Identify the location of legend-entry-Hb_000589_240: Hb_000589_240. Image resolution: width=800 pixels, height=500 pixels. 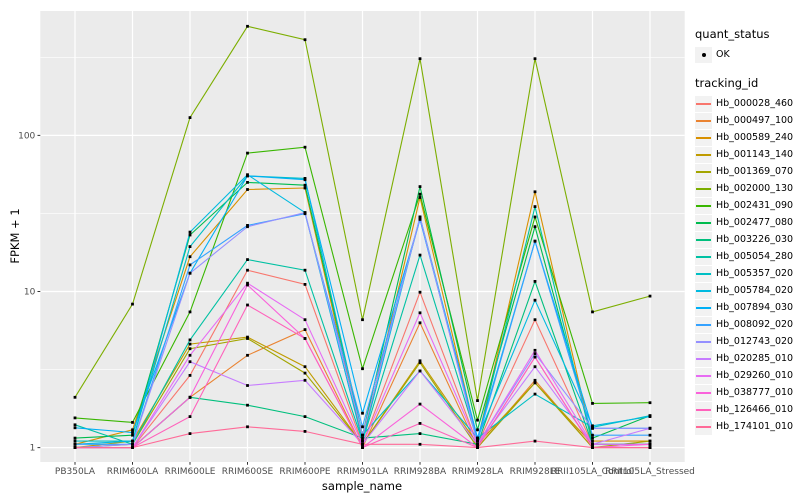
(747, 137).